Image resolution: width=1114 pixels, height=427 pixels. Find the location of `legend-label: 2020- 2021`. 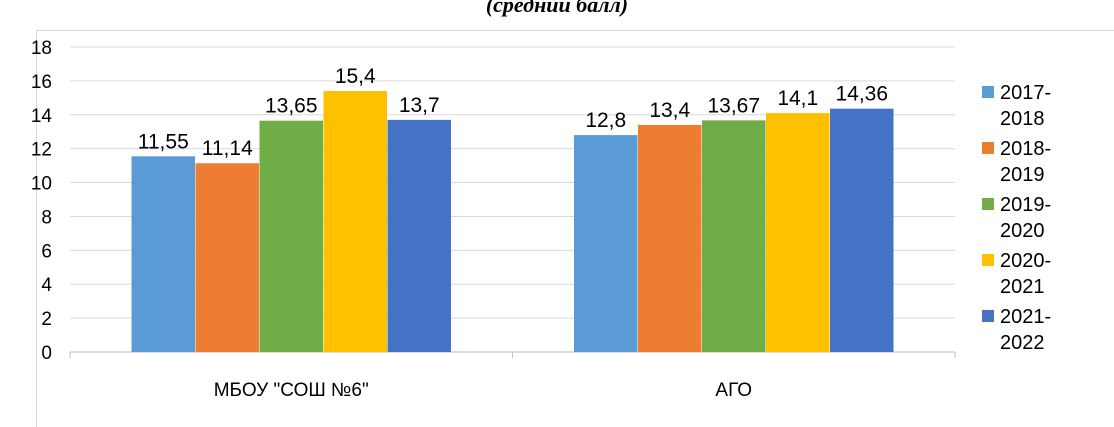

legend-label: 2020- 2021 is located at coordinates (1026, 274).